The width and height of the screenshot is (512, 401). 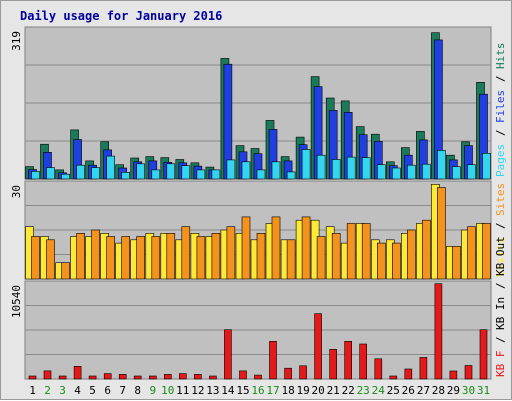 What do you see at coordinates (92, 390) in the screenshot?
I see `x-tick-label: 5` at bounding box center [92, 390].